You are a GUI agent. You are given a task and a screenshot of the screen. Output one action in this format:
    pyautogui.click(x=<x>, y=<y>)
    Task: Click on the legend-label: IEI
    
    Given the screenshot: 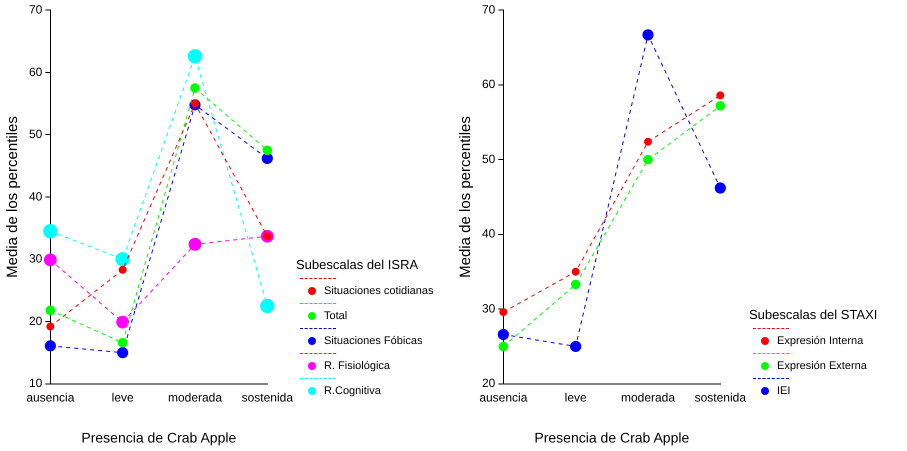 What is the action you would take?
    pyautogui.click(x=783, y=391)
    